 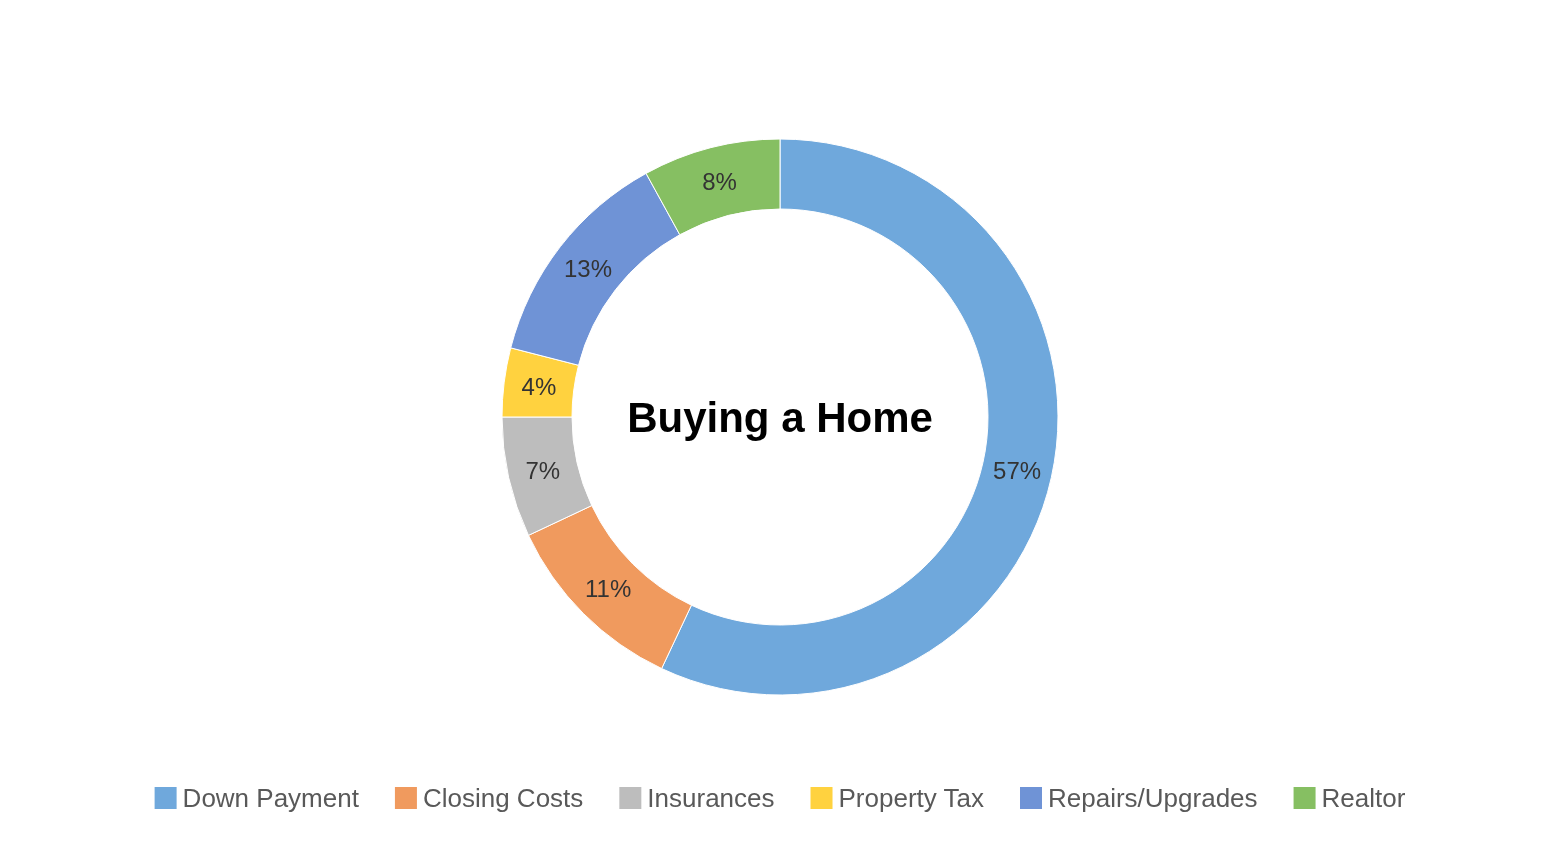 I want to click on legend-label: Realtor, so click(x=1363, y=798).